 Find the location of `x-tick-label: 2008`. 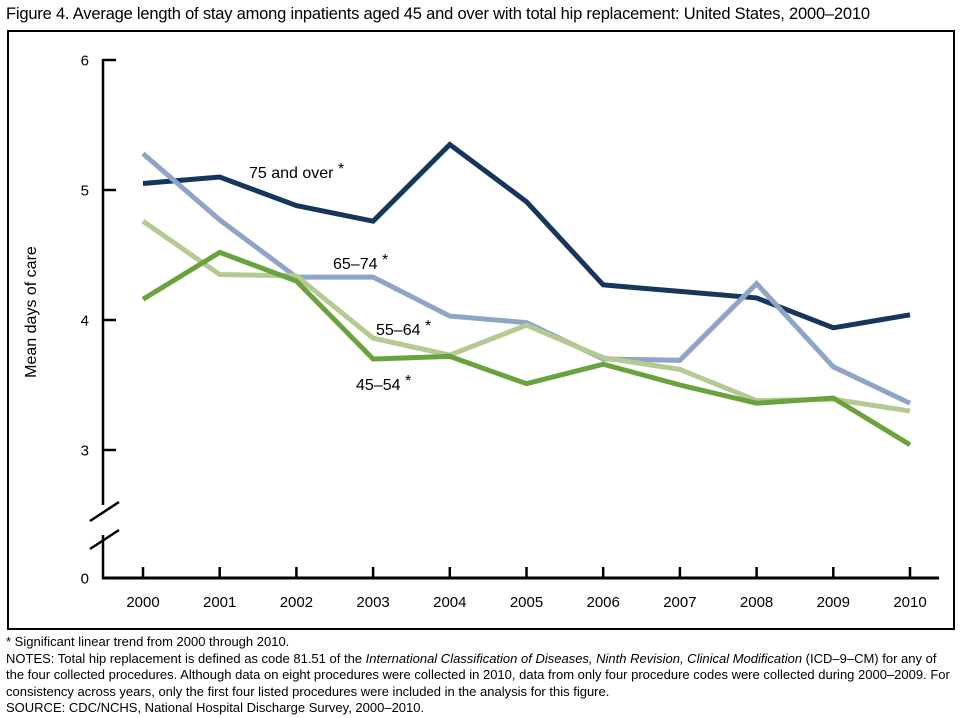

x-tick-label: 2008 is located at coordinates (756, 602).